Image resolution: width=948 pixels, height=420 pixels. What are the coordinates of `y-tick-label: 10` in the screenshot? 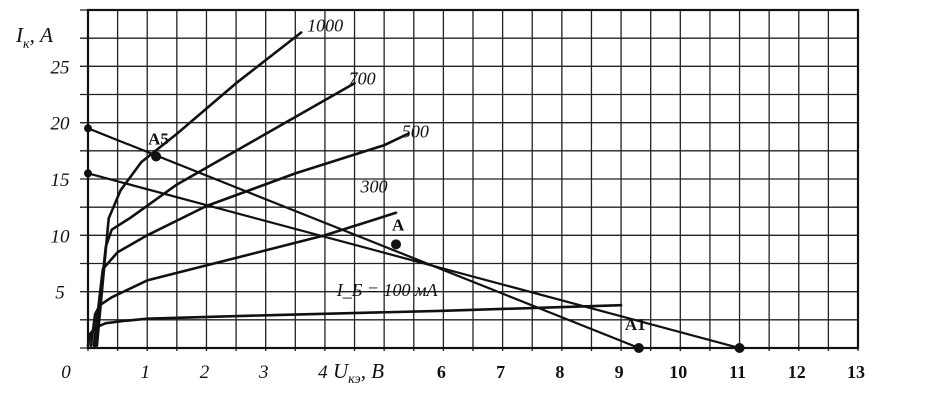 It's located at (61, 236).